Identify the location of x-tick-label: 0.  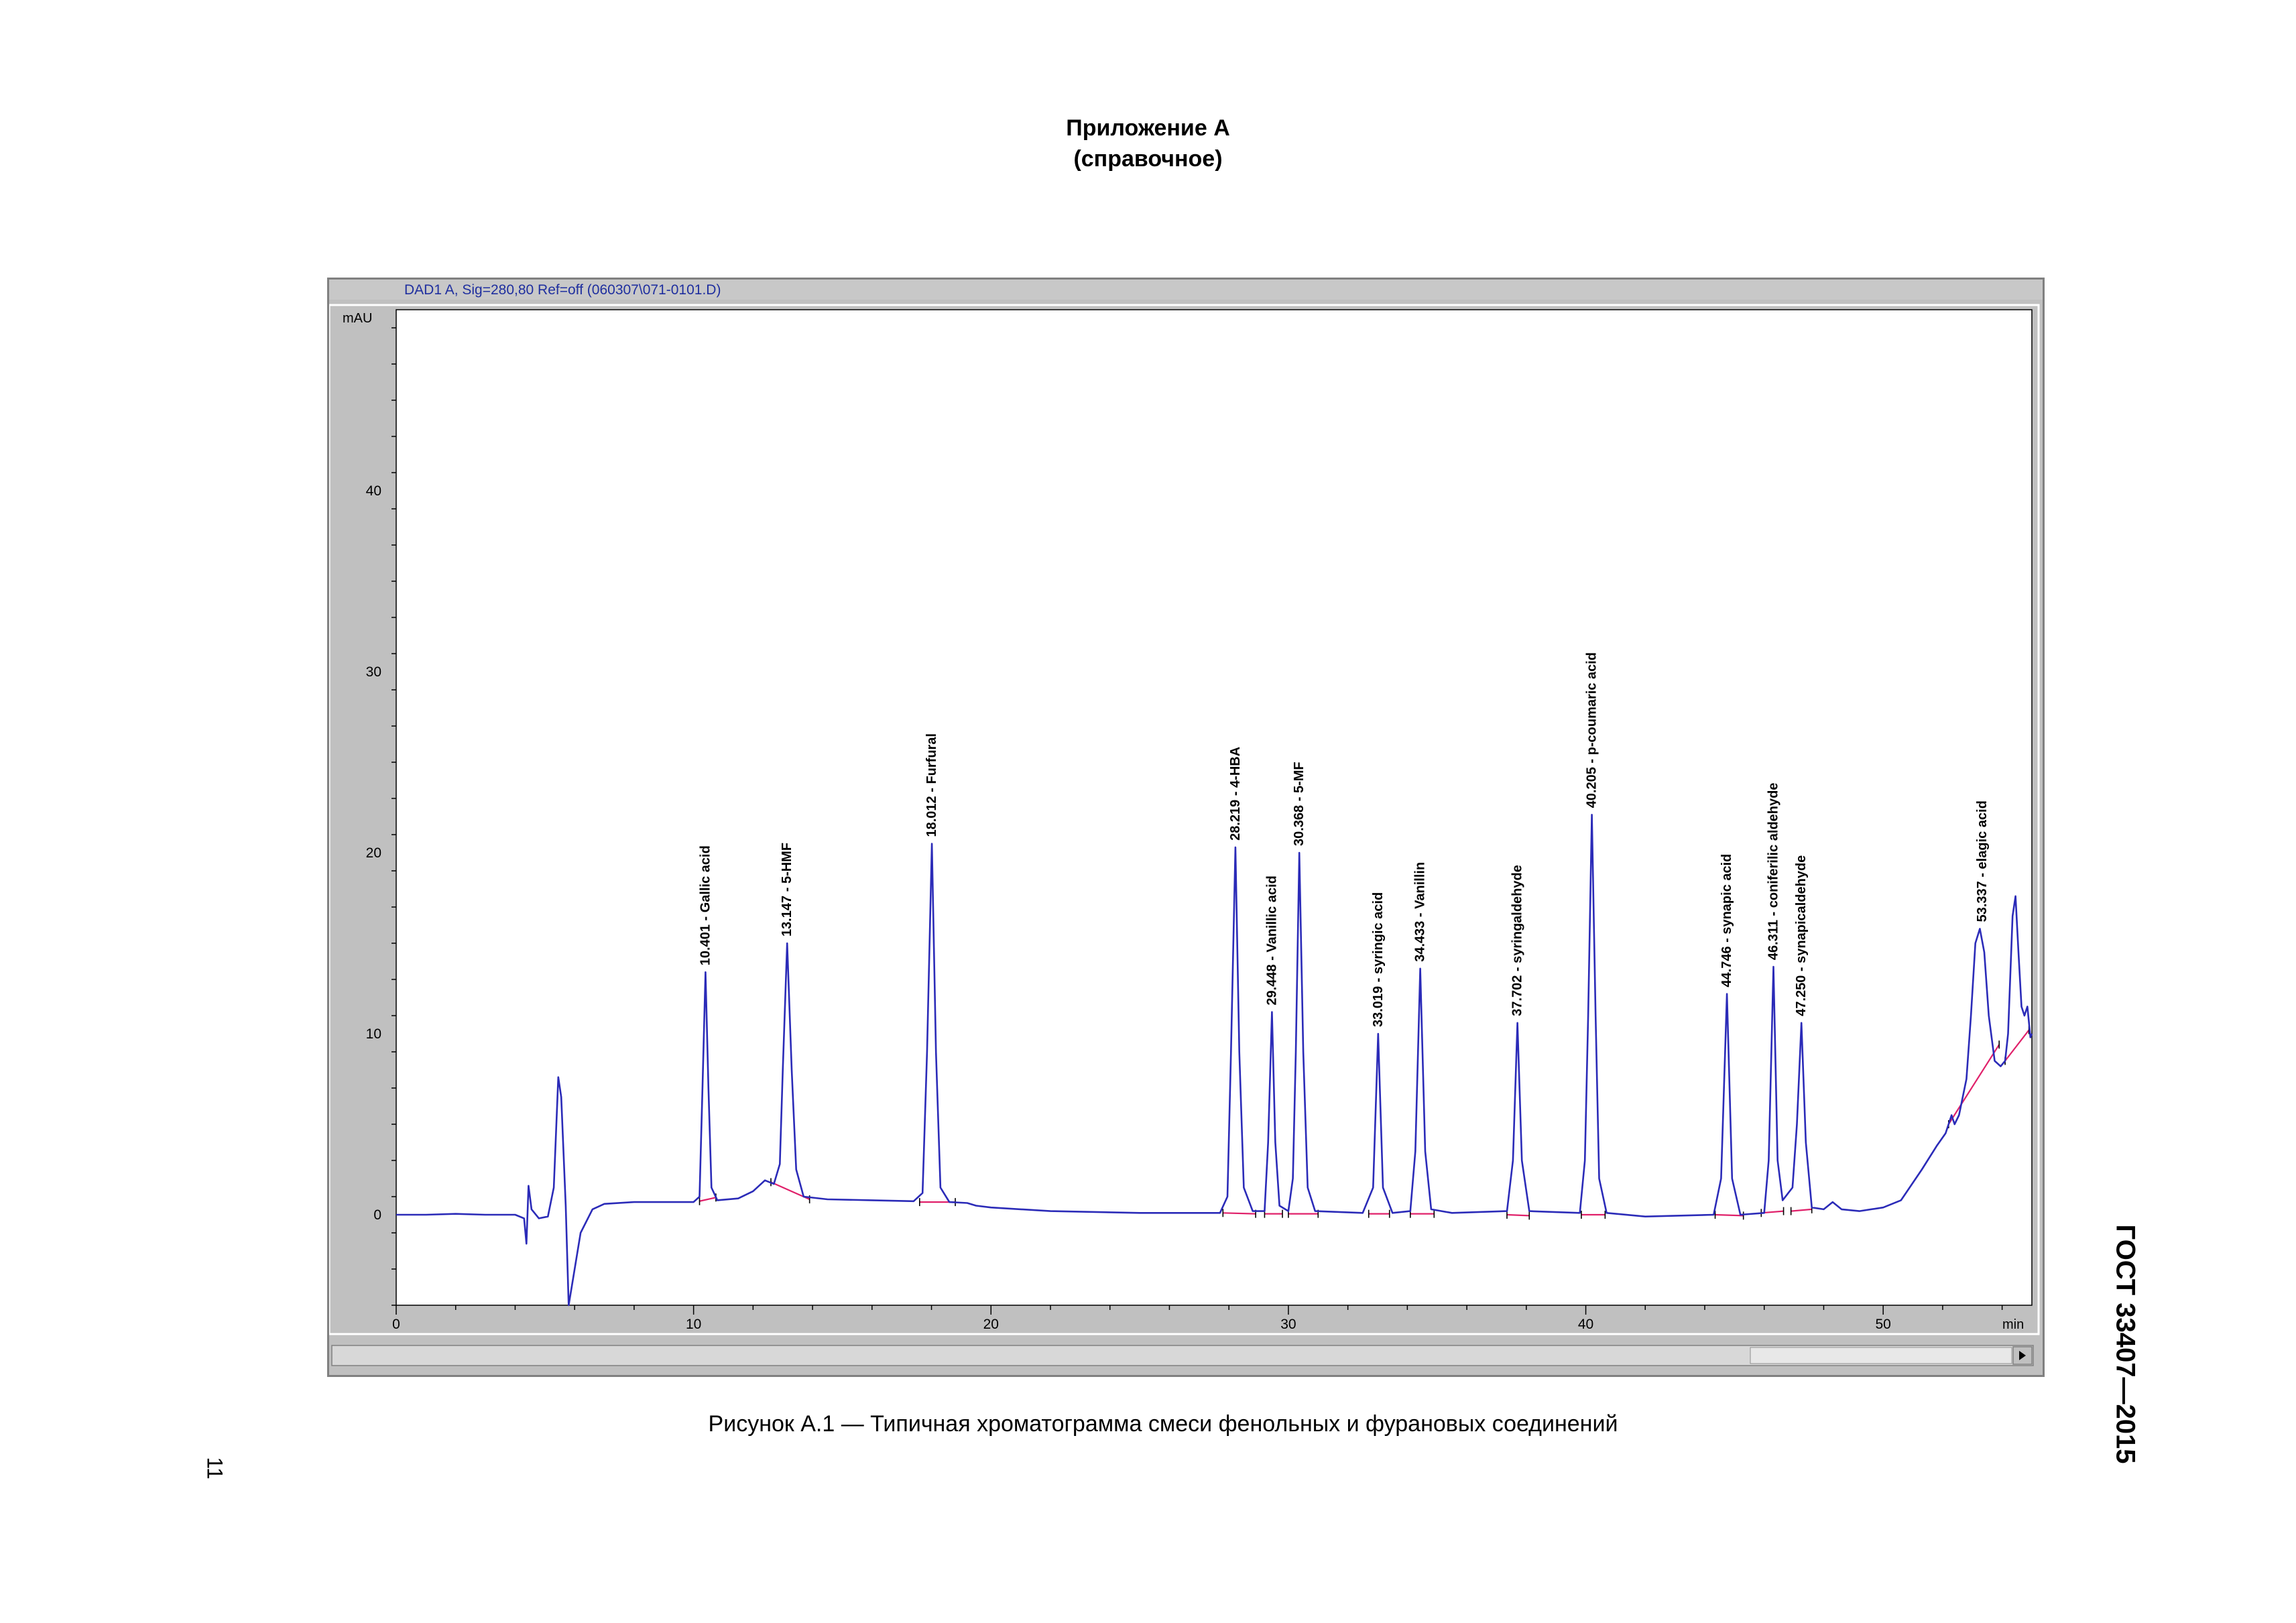
(396, 1324).